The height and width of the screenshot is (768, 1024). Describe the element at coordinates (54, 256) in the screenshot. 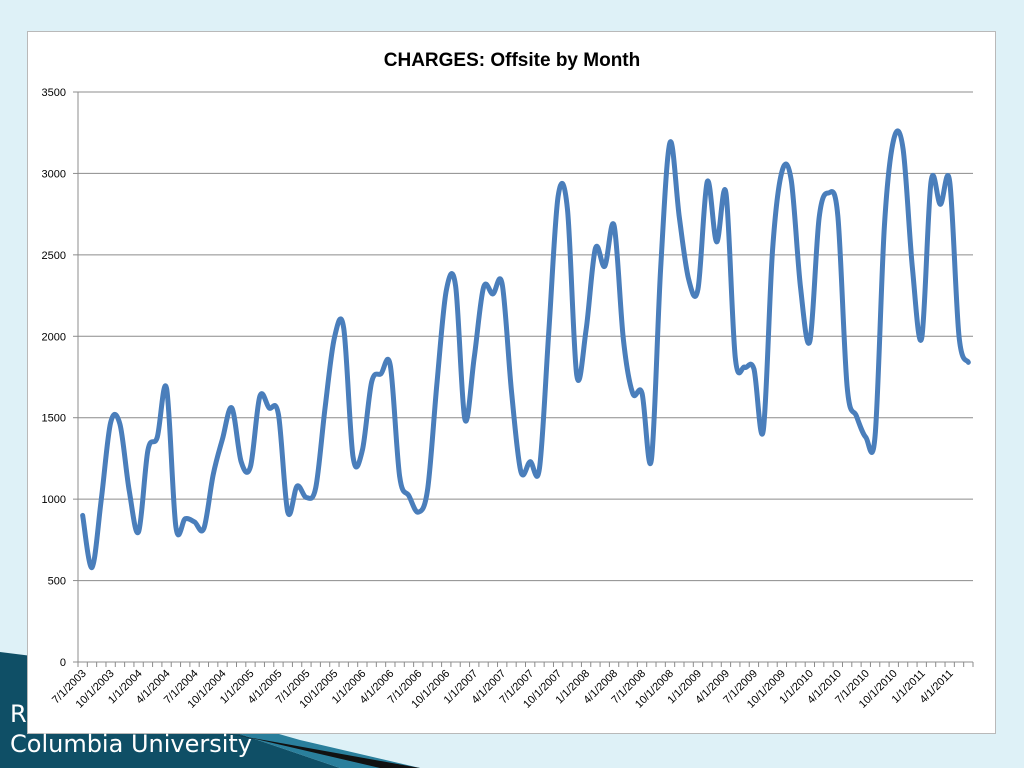

I see `y-tick-label: 2500` at that location.